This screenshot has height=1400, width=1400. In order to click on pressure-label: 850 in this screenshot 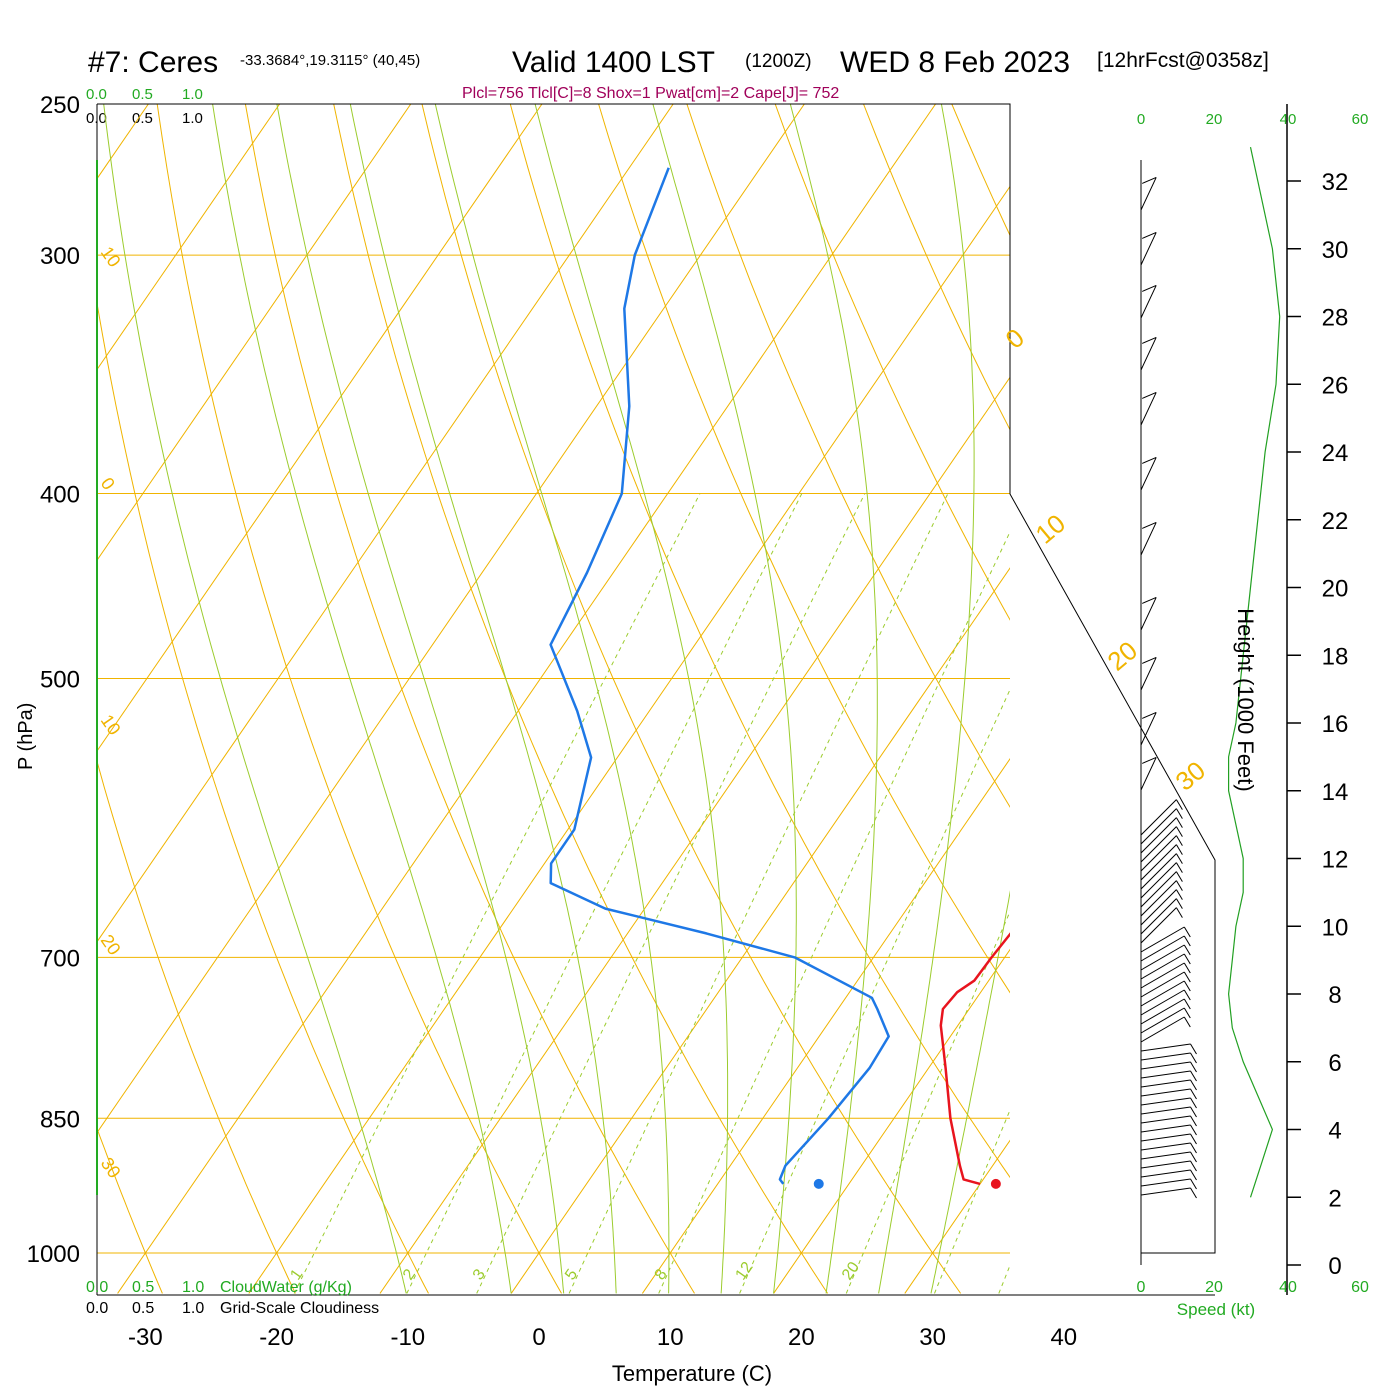, I will do `click(60, 1119)`.